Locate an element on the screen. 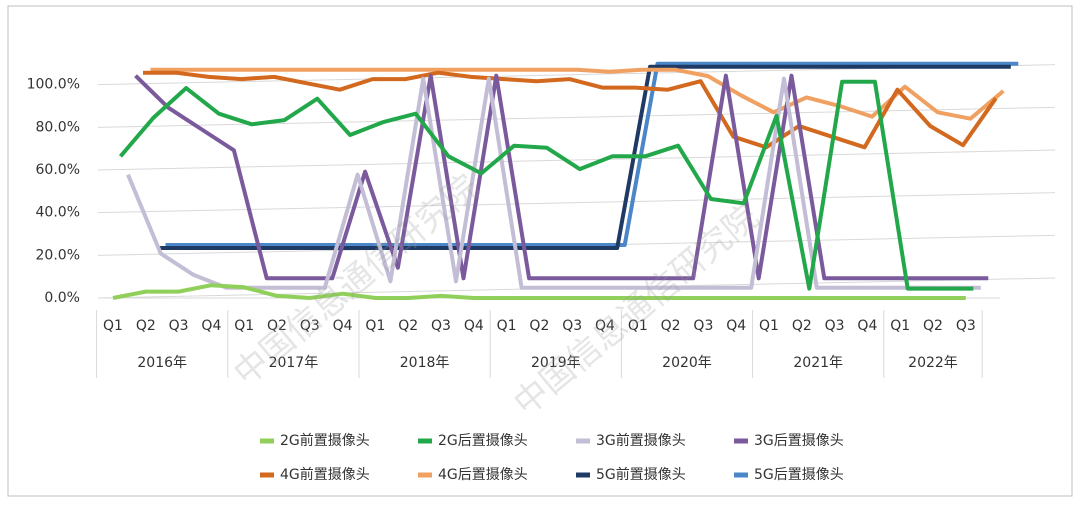  watermark: 中国信息通信研究院 is located at coordinates (636, 310).